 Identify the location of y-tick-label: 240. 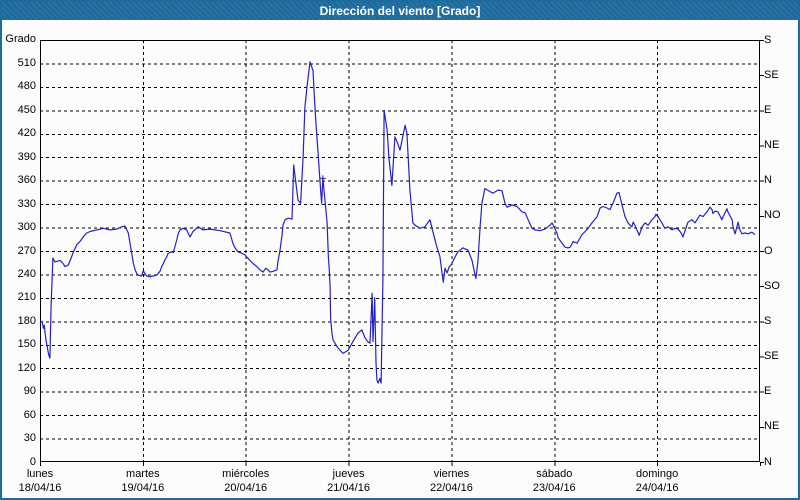
(26, 273).